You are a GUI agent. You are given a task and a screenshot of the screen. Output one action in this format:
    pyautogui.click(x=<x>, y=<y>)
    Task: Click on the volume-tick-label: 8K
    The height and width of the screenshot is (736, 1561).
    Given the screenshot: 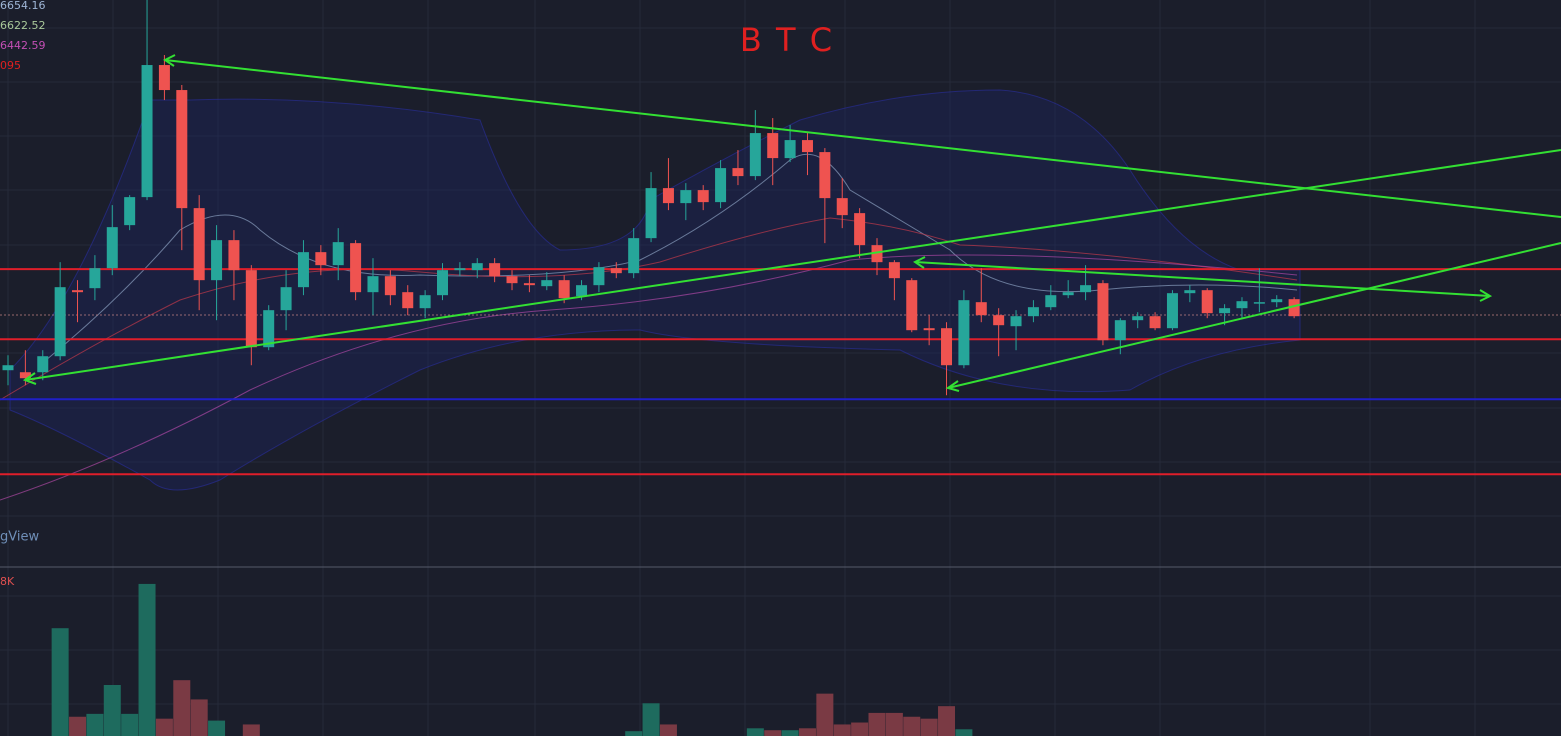 What is the action you would take?
    pyautogui.click(x=7, y=581)
    